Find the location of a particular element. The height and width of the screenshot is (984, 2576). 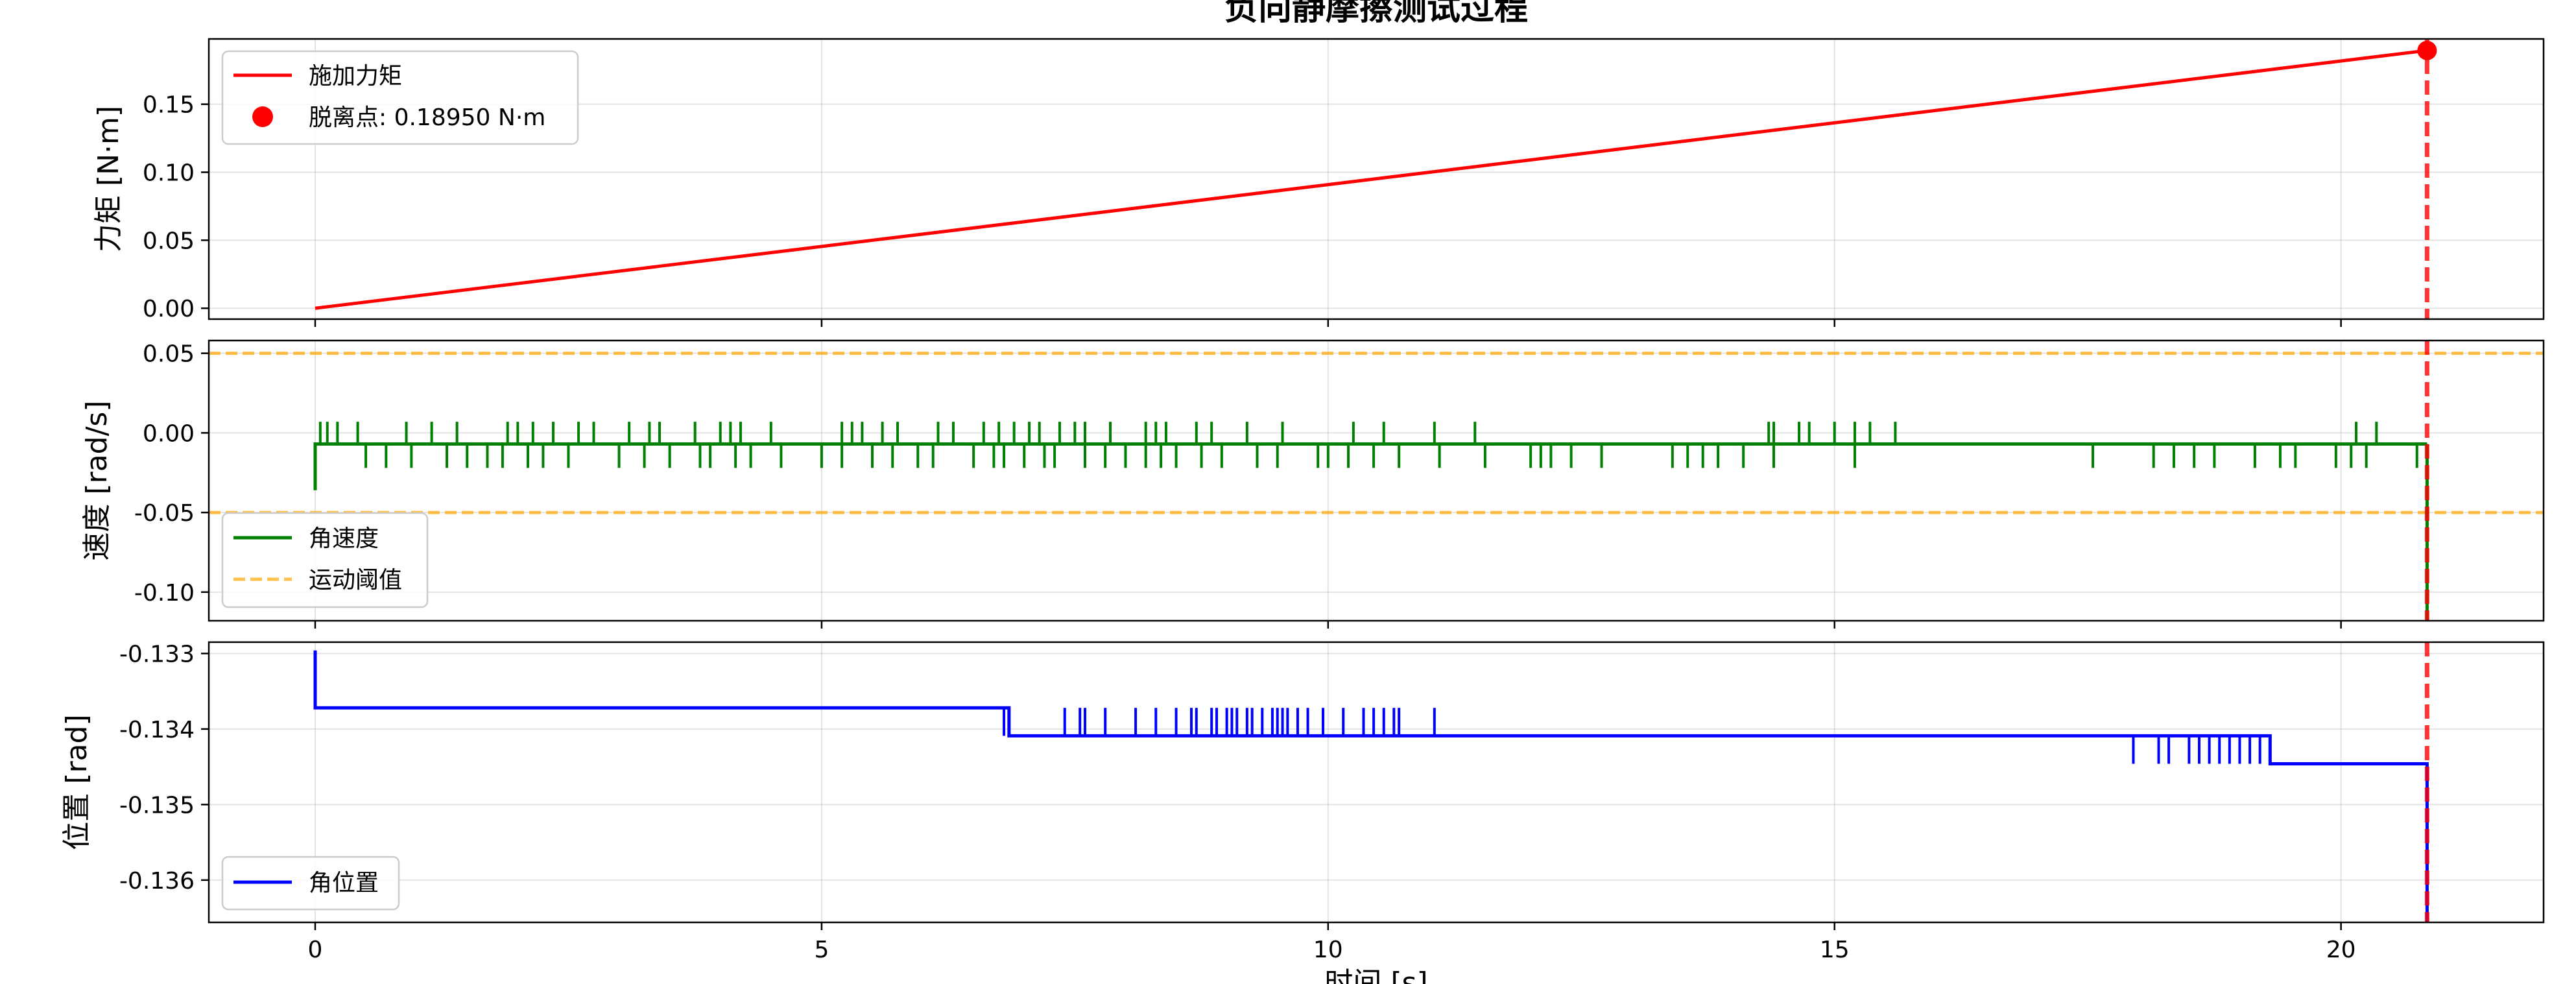

legend-velocity-label: 角速度 is located at coordinates (344, 538).